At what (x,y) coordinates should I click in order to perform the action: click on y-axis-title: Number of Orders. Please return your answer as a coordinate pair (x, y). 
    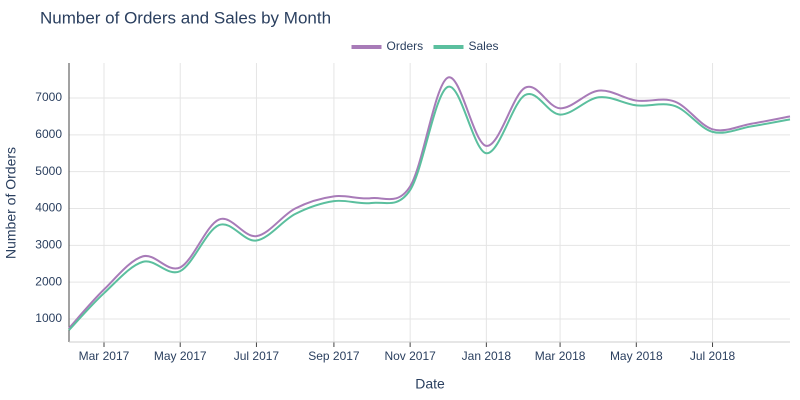
    Looking at the image, I should click on (11, 203).